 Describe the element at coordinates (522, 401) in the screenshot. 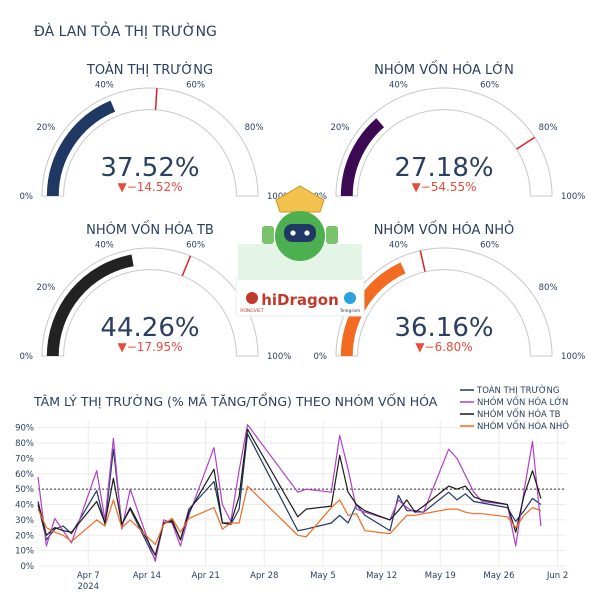

I see `legend-label: NHÓM VỐN HÓA LỚN` at that location.